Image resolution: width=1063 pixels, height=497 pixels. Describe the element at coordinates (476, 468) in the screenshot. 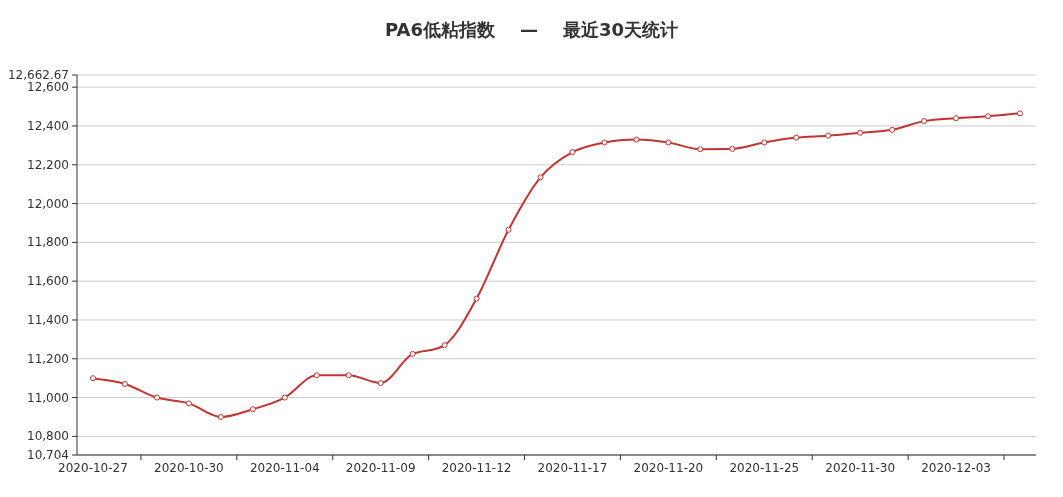

I see `x-tick-label: 2020-11-12` at that location.